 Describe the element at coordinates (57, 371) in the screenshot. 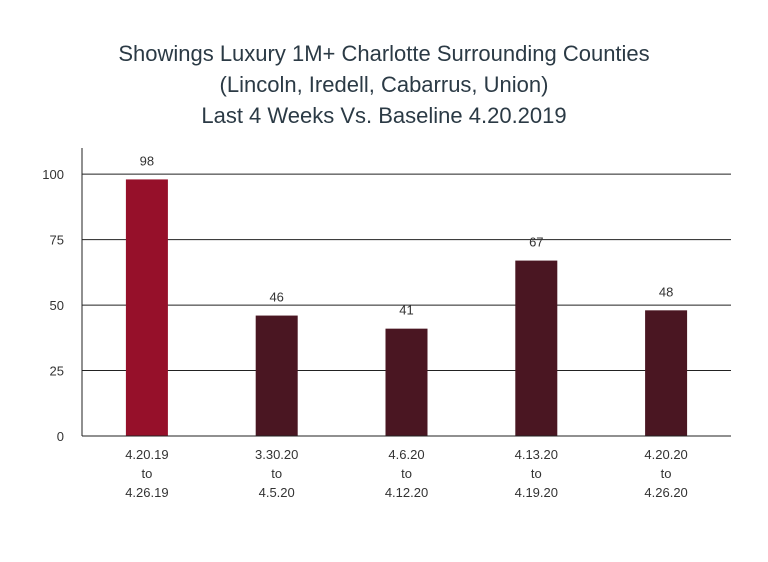

I see `y-tick-label: 25` at that location.